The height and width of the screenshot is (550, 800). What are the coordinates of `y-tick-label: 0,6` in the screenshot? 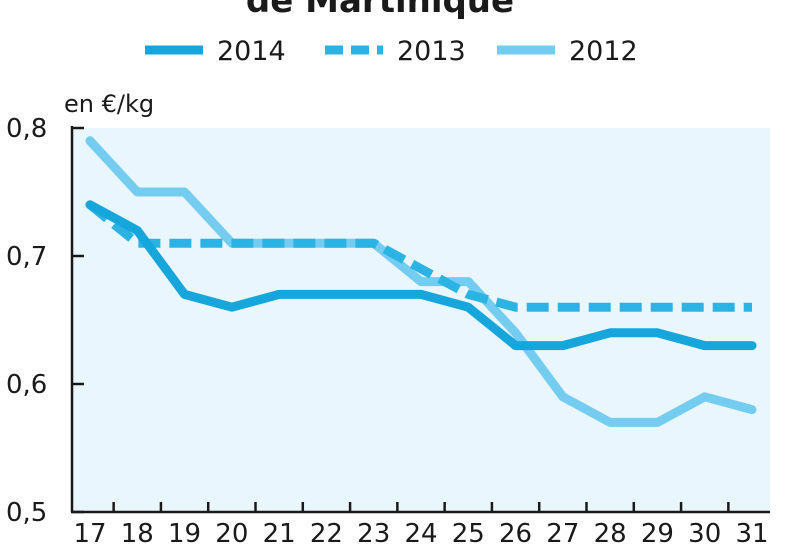 It's located at (26, 385).